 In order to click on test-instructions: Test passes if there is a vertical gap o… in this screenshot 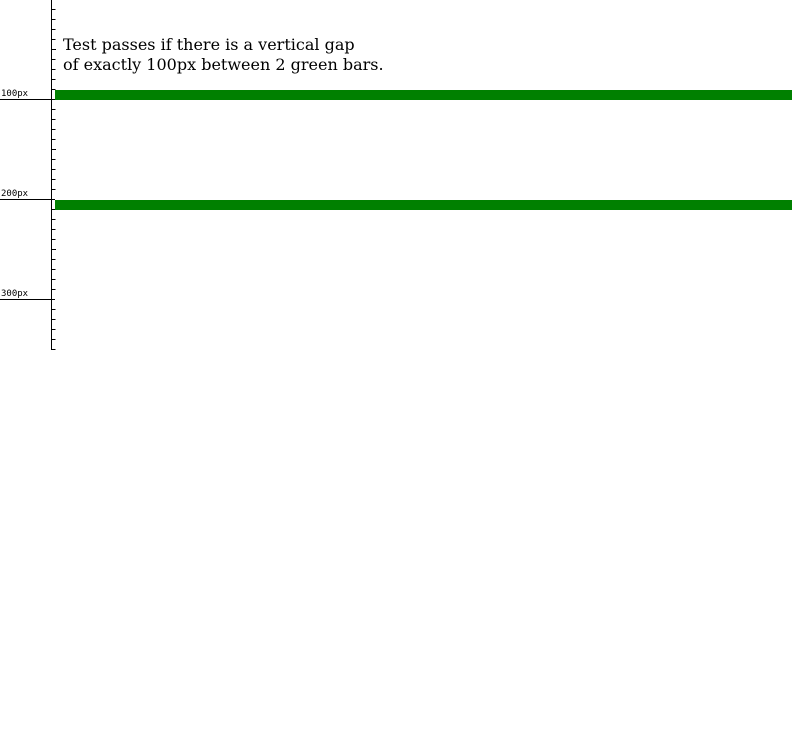, I will do `click(223, 55)`.